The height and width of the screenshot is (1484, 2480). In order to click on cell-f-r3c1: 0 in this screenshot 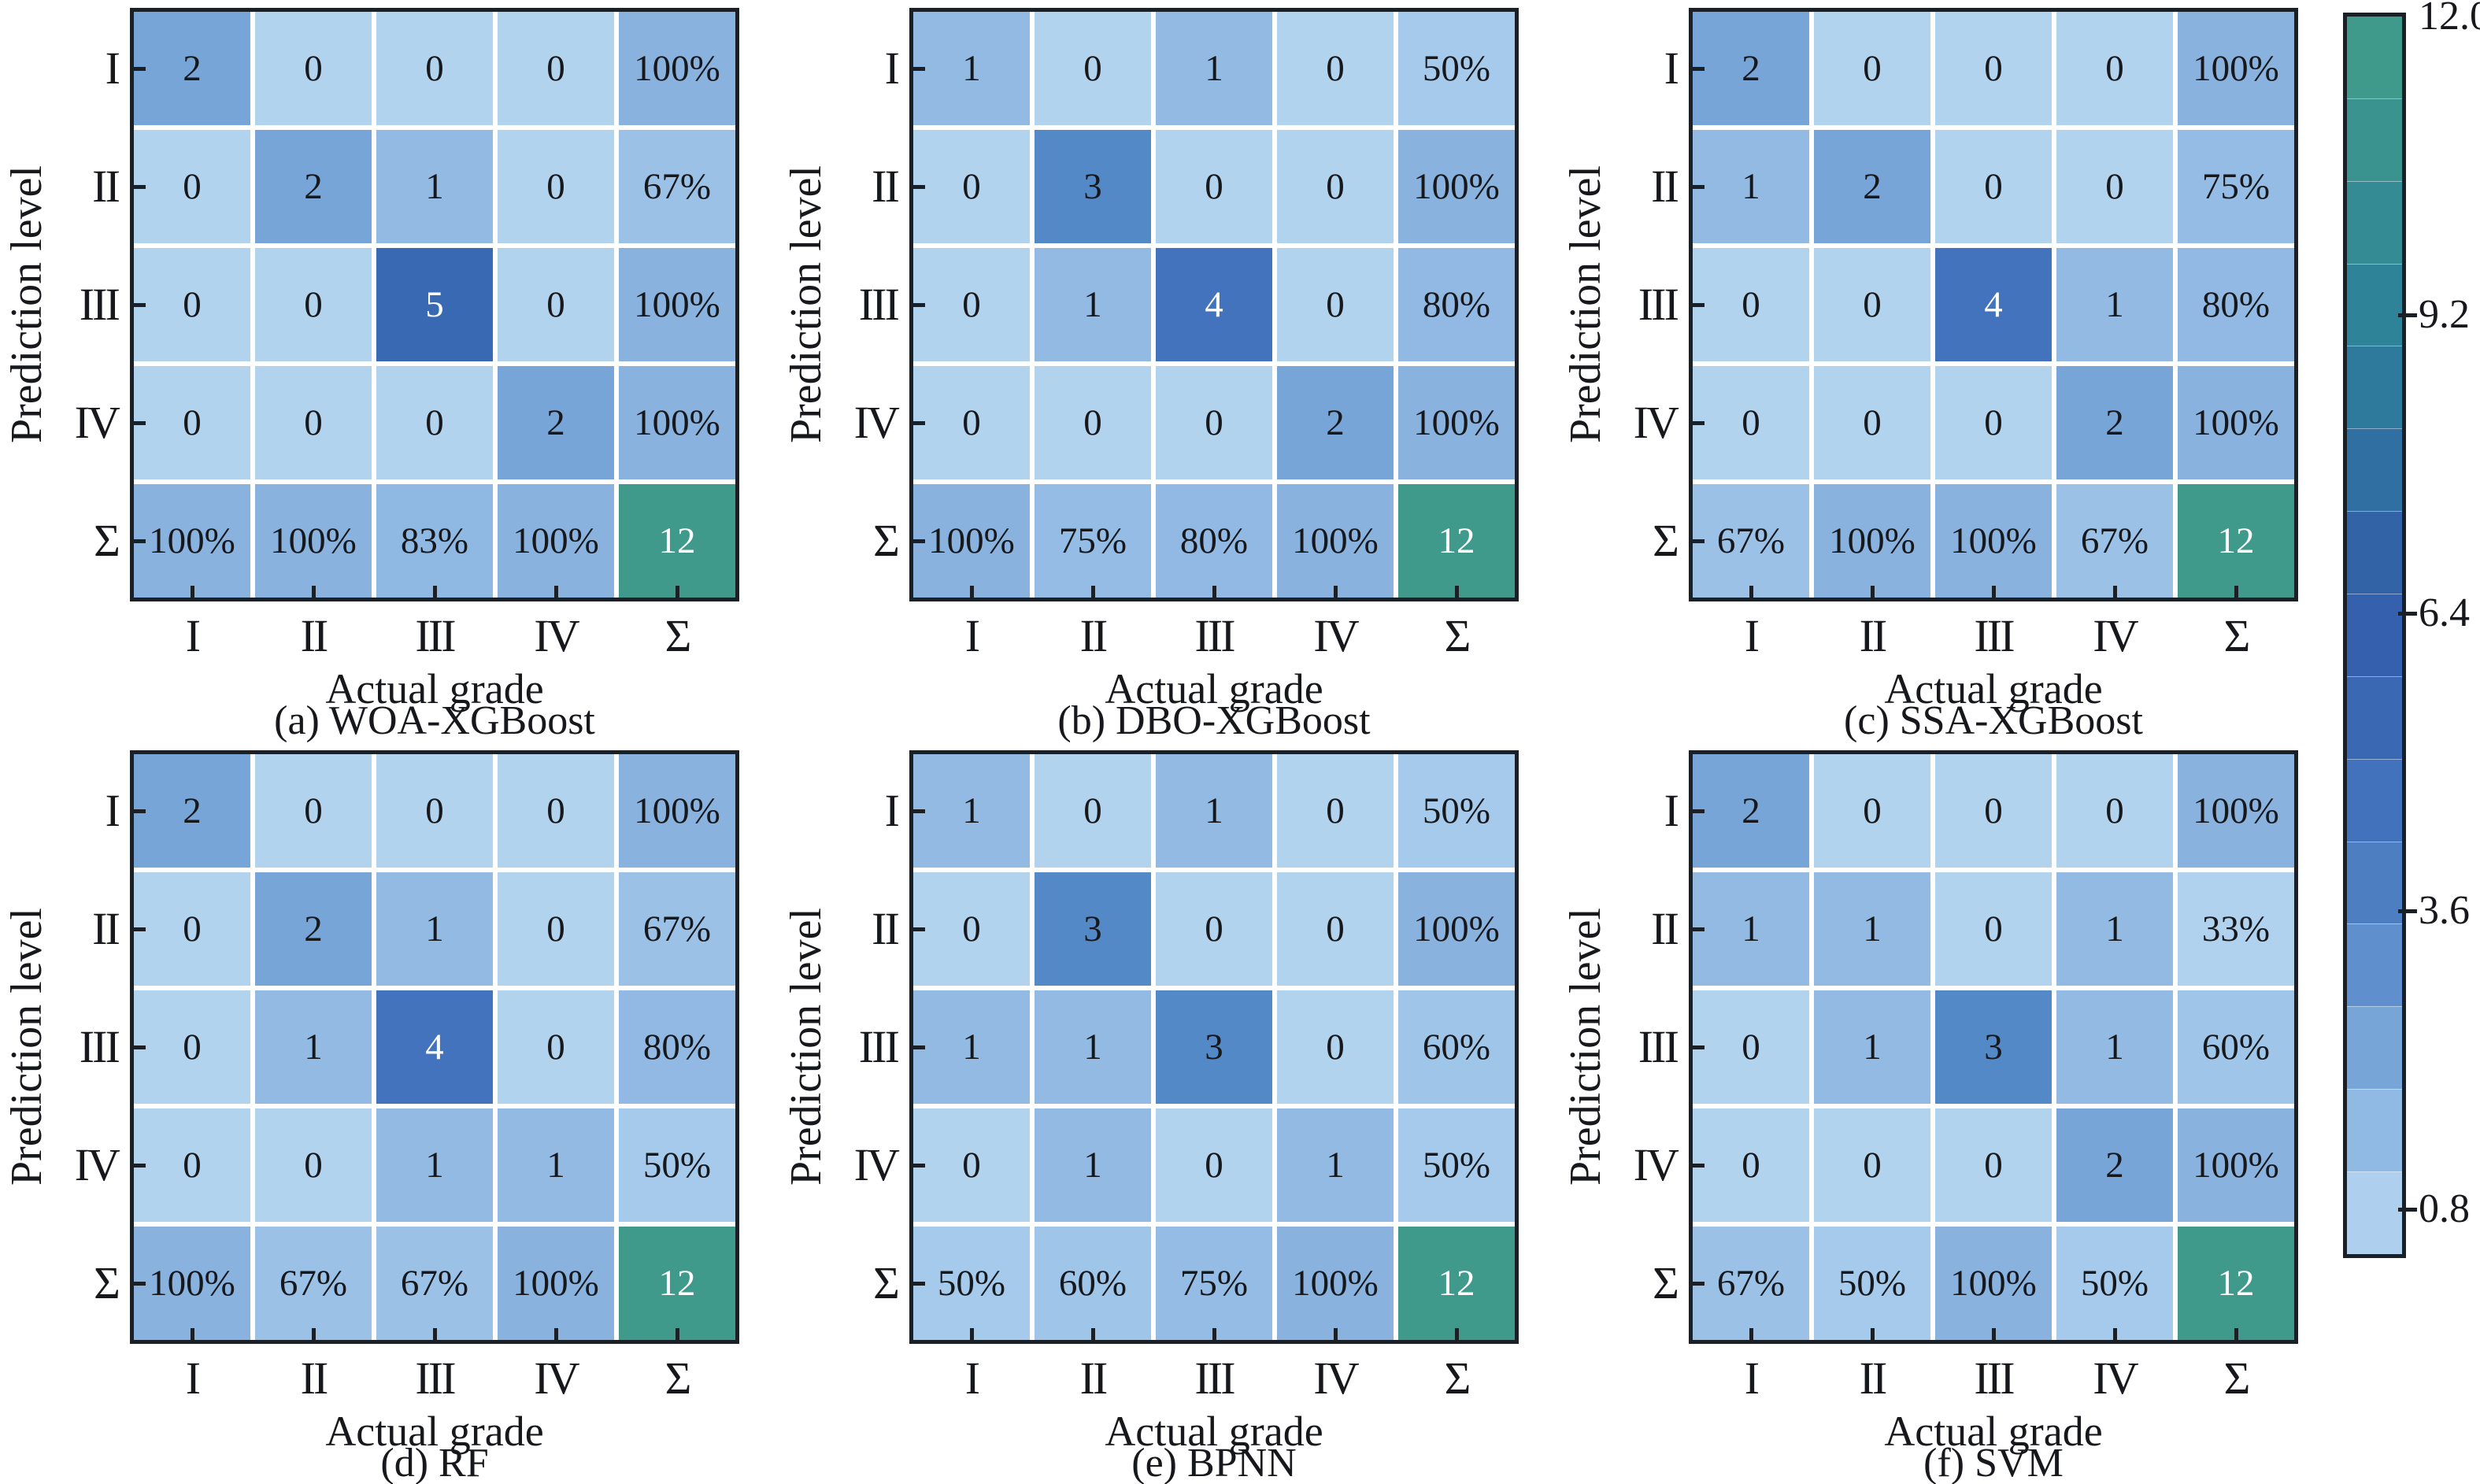, I will do `click(1751, 1047)`.